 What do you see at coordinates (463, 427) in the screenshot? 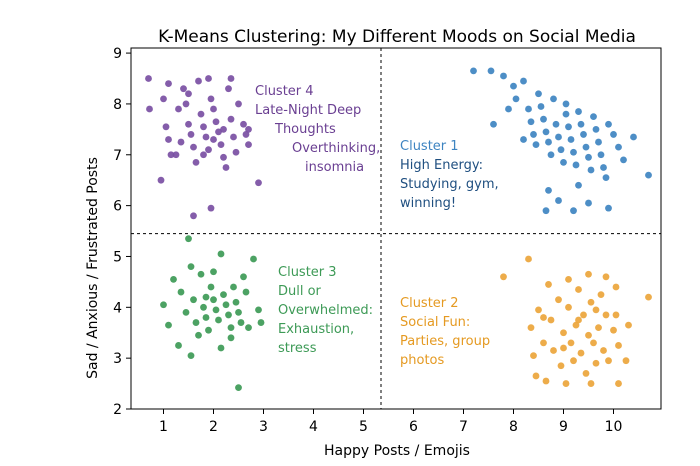
I see `x-tick-label: 7` at bounding box center [463, 427].